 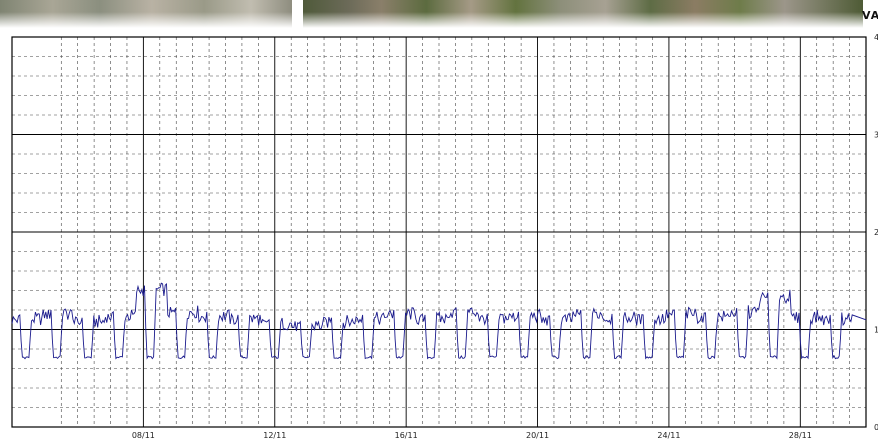 I want to click on y-tick-label: 2, so click(x=876, y=232).